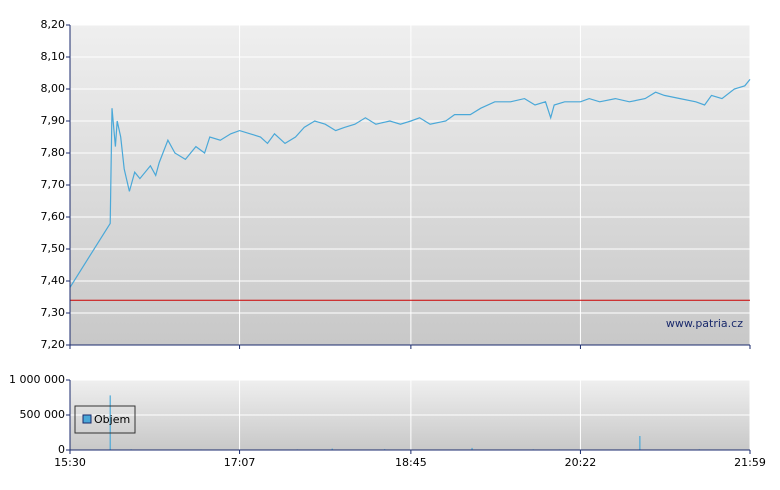 The width and height of the screenshot is (780, 490). I want to click on y-tick-label: 7,20, so click(53, 344).